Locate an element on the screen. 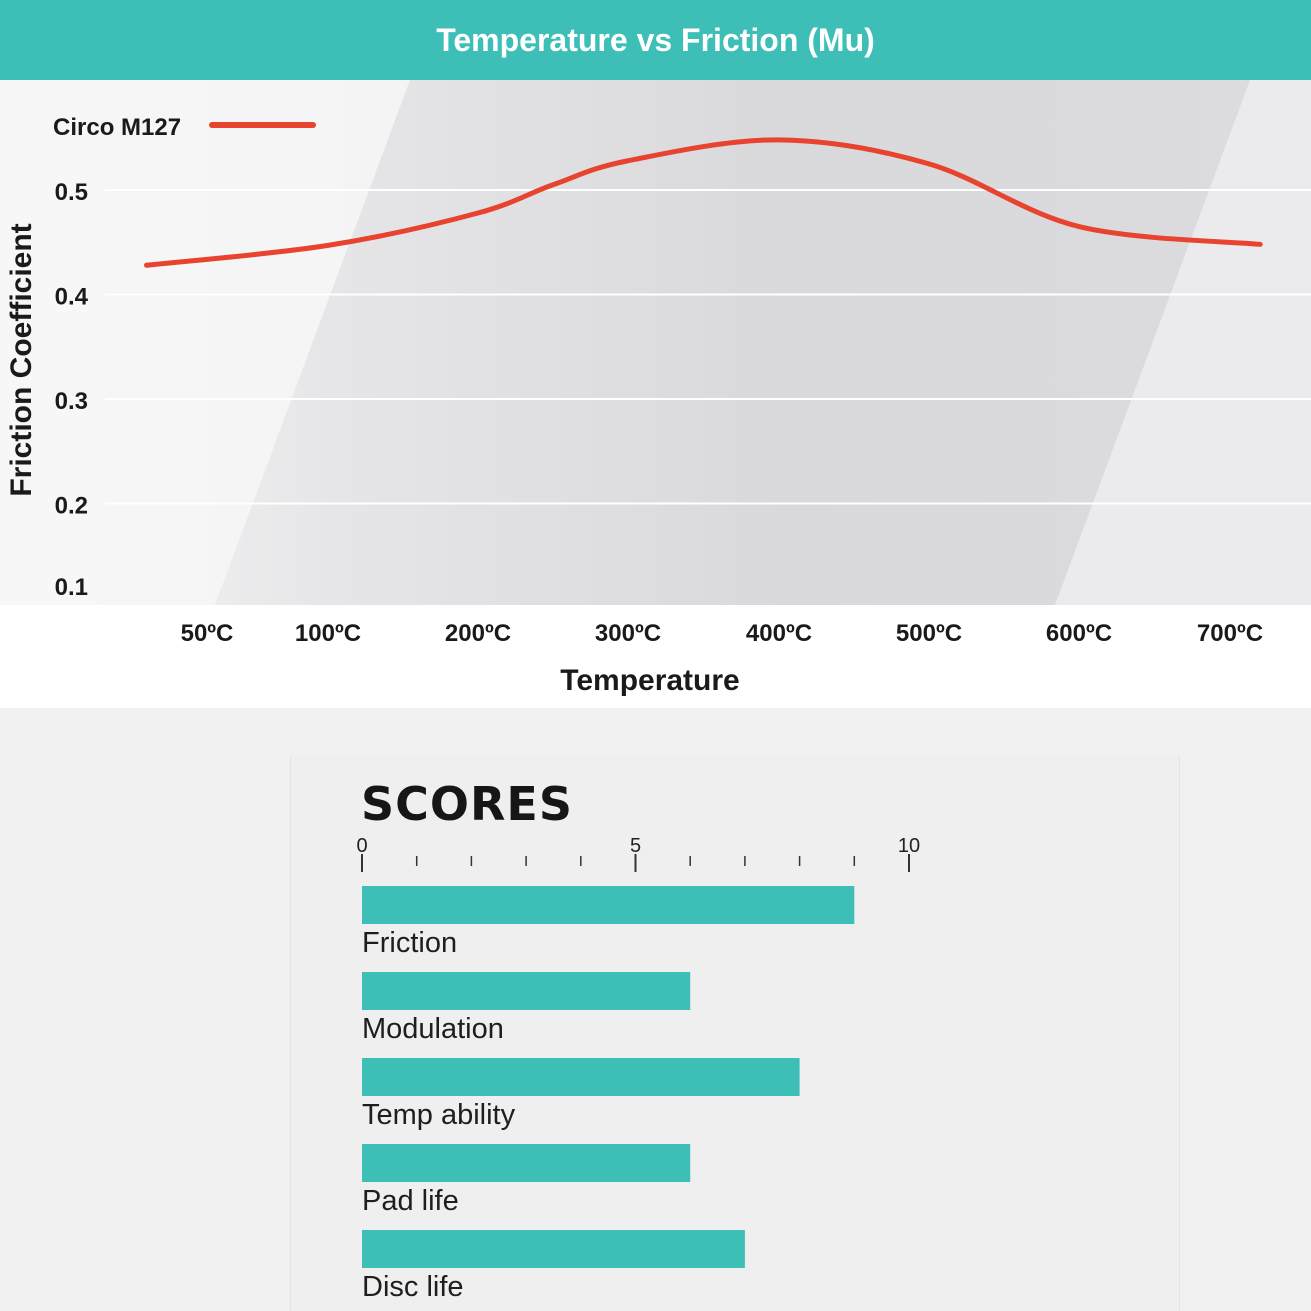 This screenshot has width=1311, height=1311. y-tick-label: 0.2 is located at coordinates (71, 506).